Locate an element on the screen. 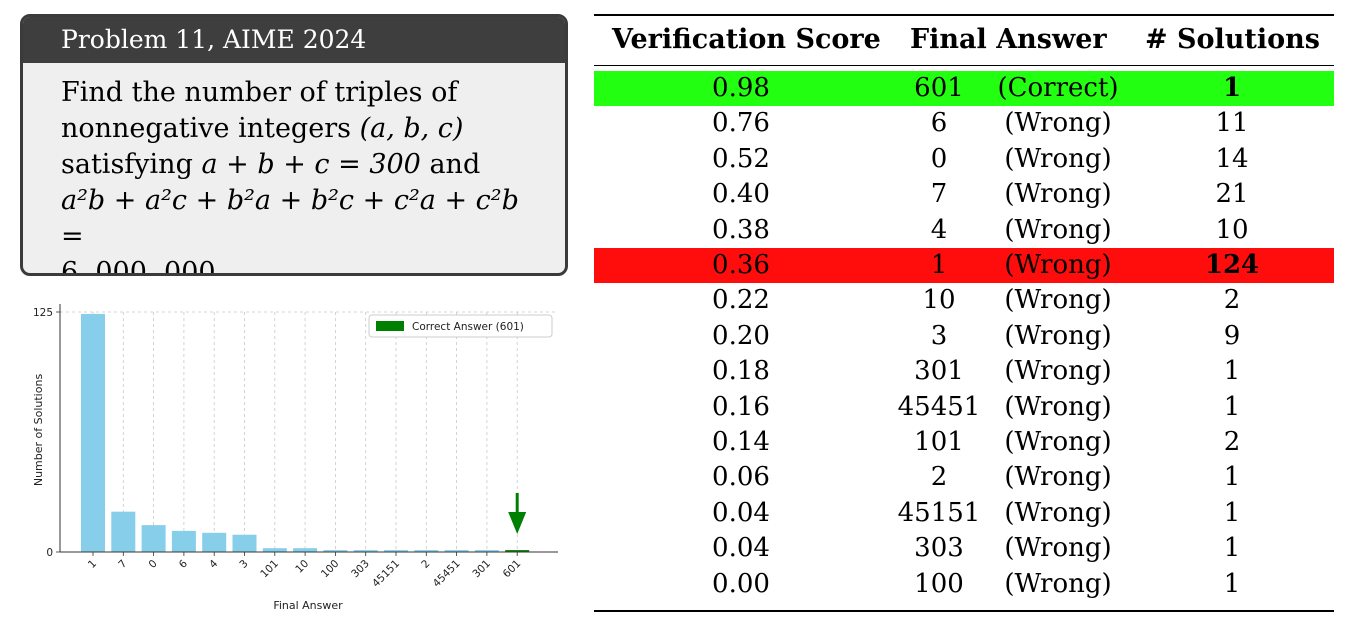 The height and width of the screenshot is (637, 1372). arrow-head is located at coordinates (517, 523).